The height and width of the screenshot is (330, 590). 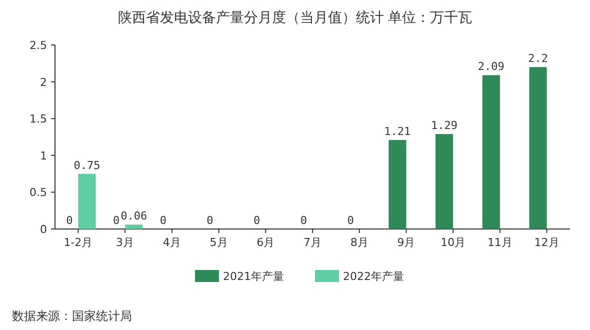 I want to click on x-tick-label: 4月, so click(x=171, y=242).